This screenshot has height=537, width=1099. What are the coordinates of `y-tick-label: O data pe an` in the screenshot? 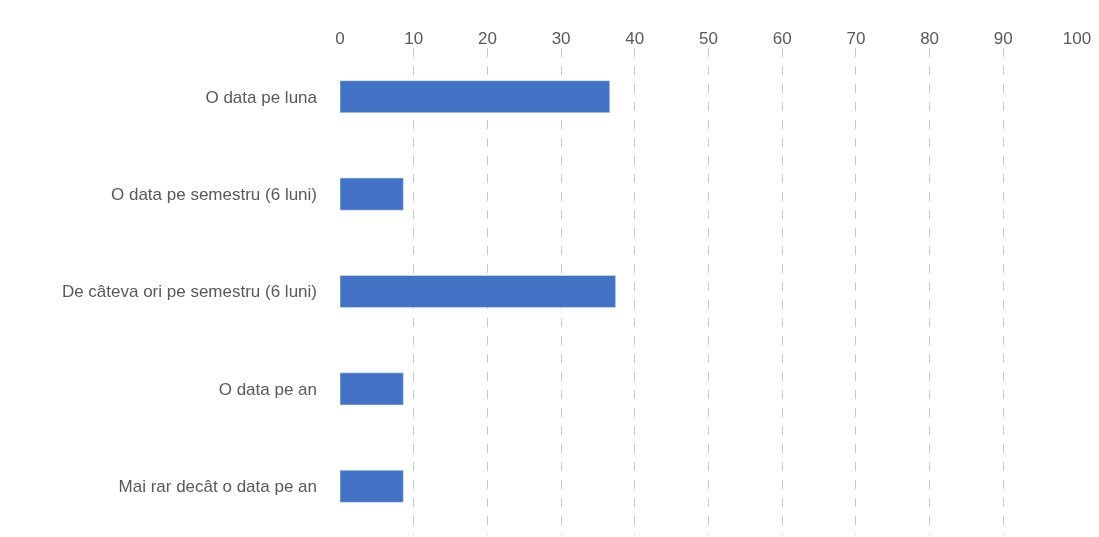 It's located at (267, 389).